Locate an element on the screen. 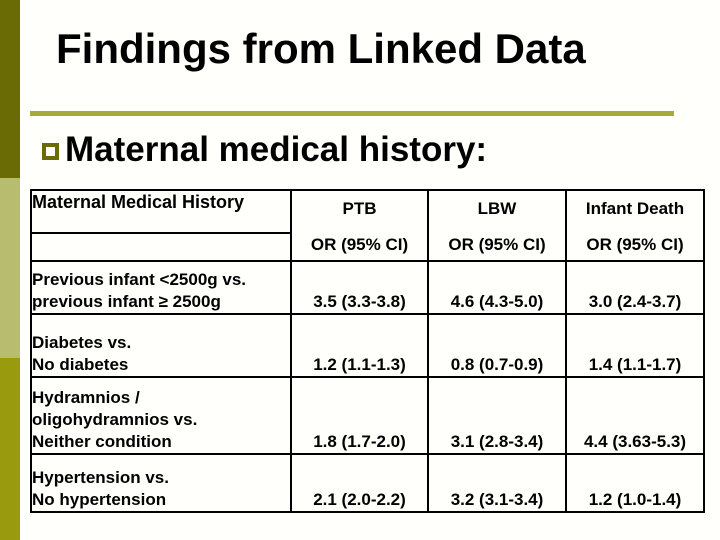  value-lbw: 3.2 (3.1-3.4) is located at coordinates (497, 483).